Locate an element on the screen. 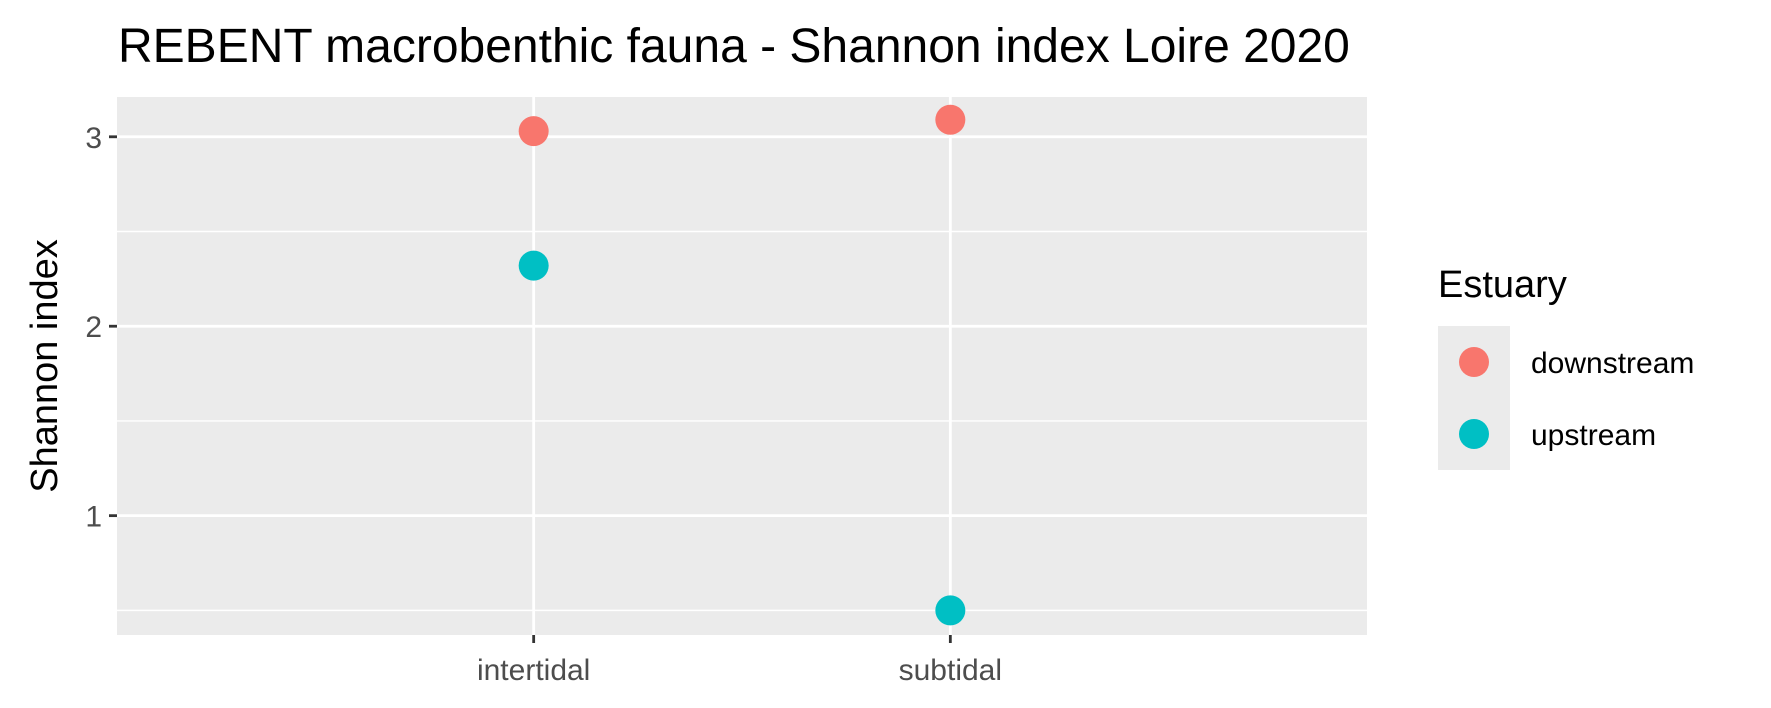 The width and height of the screenshot is (1771, 708). legend-items: downstream upstream is located at coordinates (1576, 399).